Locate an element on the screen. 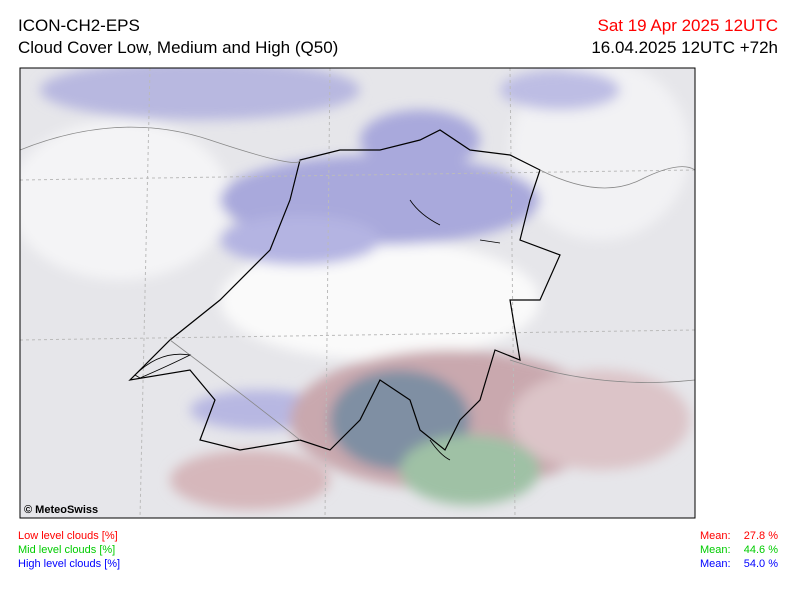  valid-time: Sat 19 Apr 2025 12UTC is located at coordinates (687, 25).